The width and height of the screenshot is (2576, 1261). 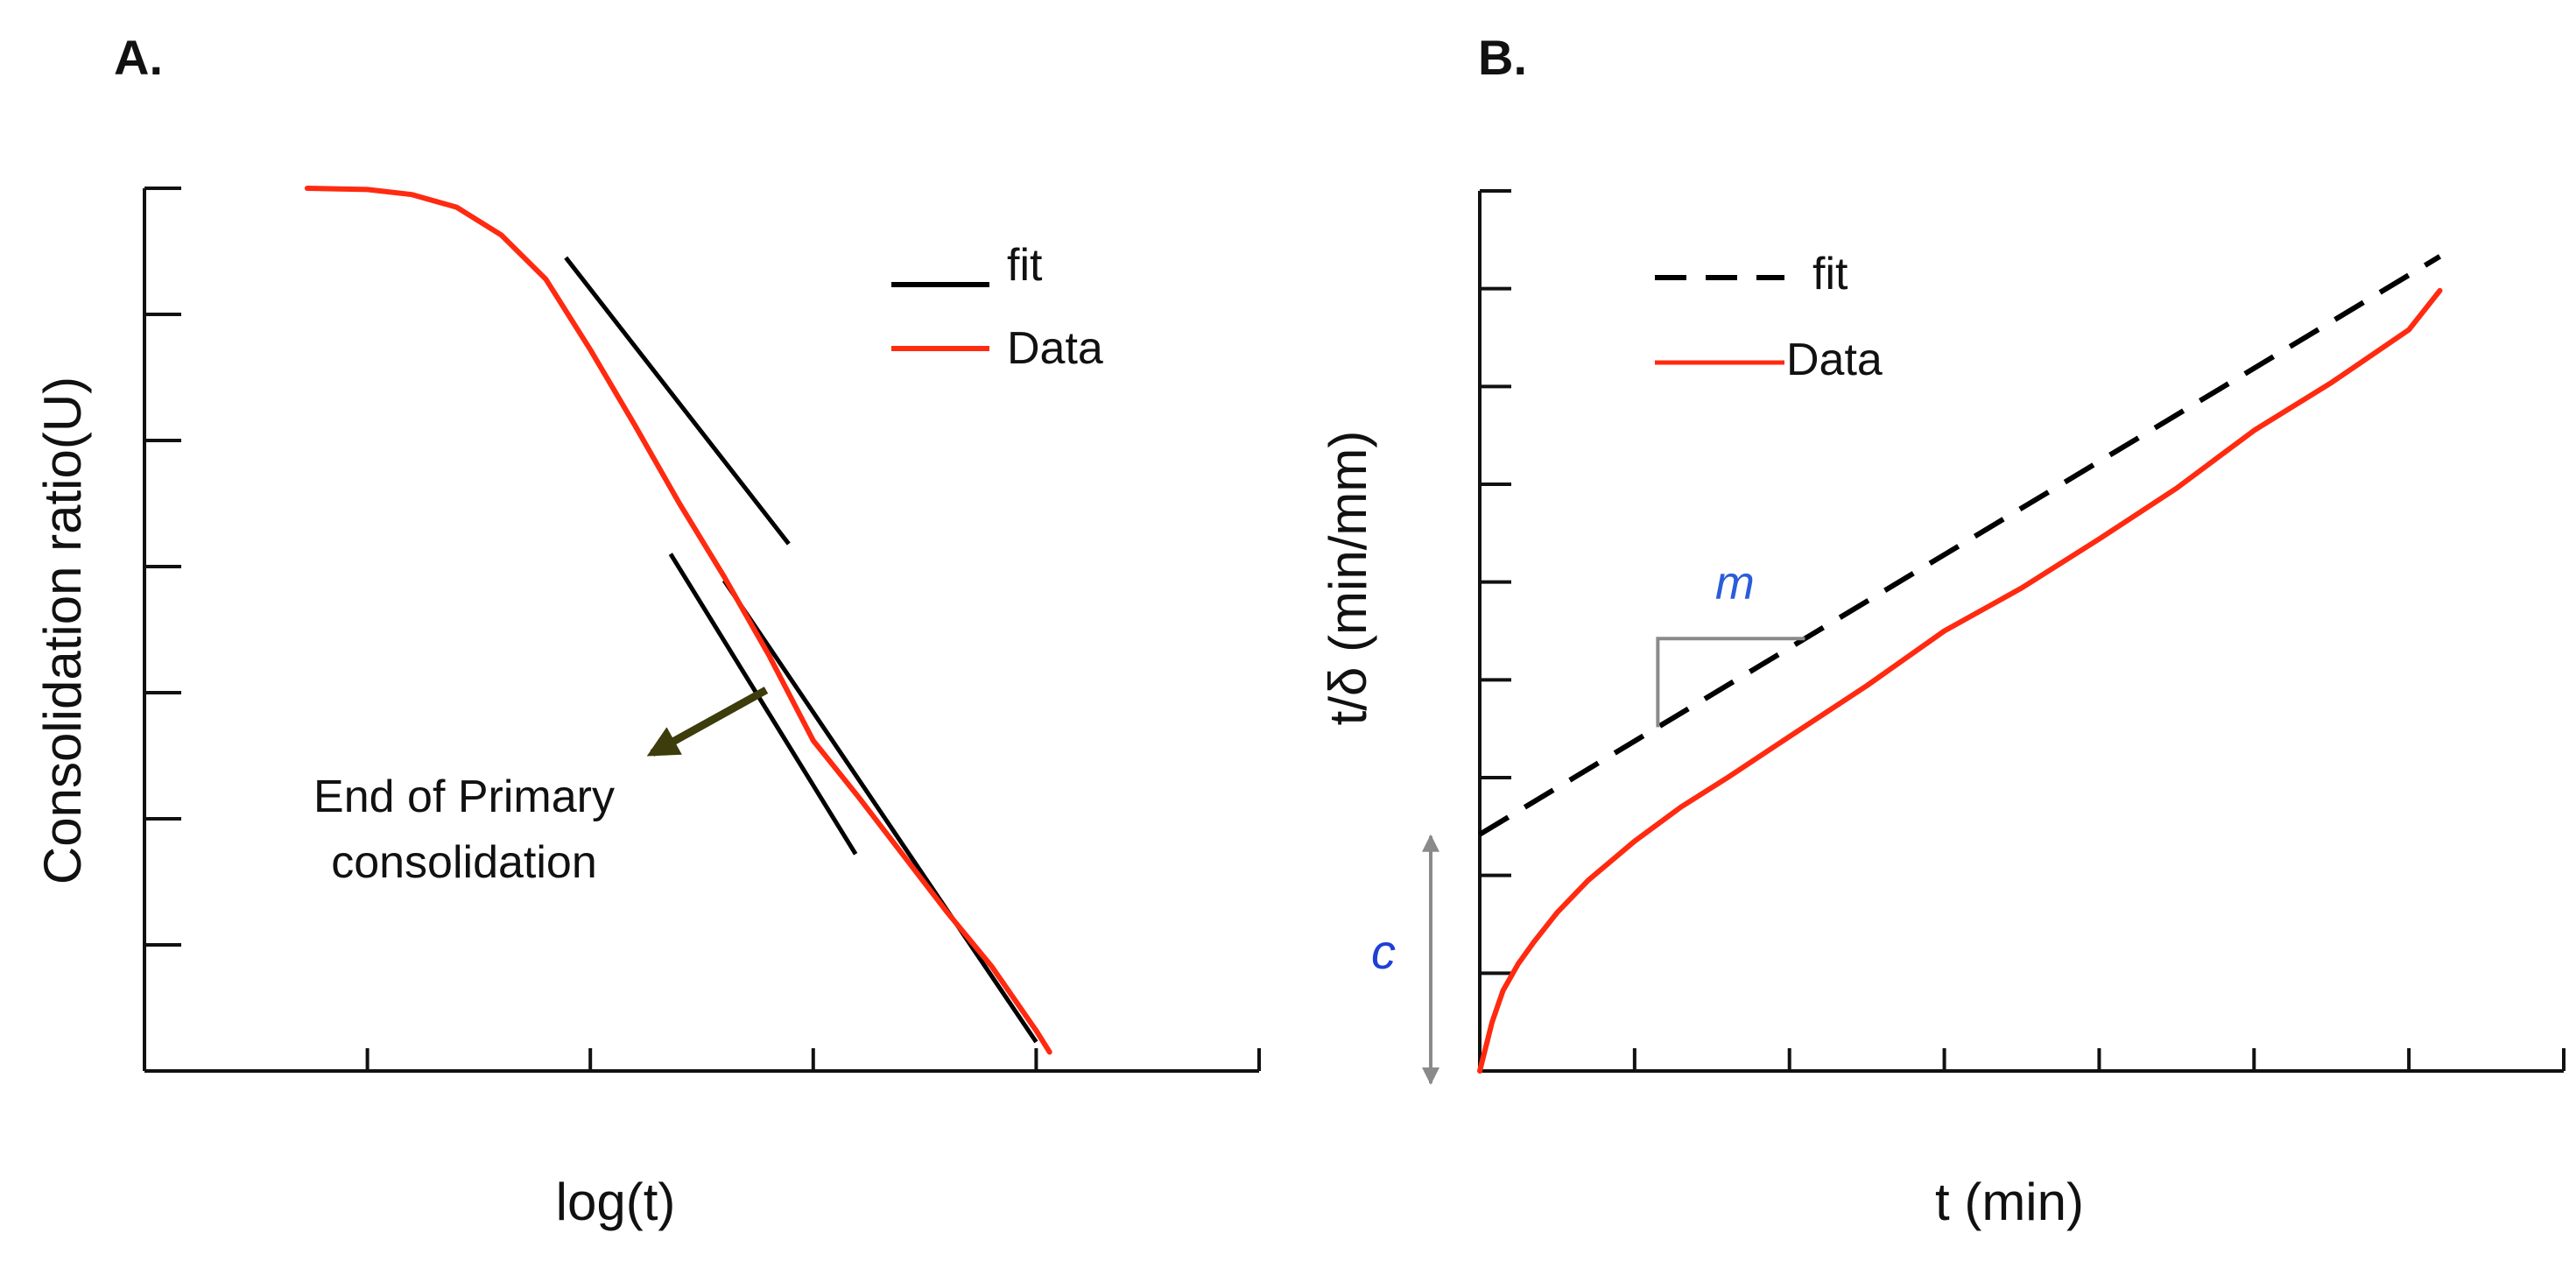 I want to click on panel-b-legend: fit Data, so click(x=1769, y=317).